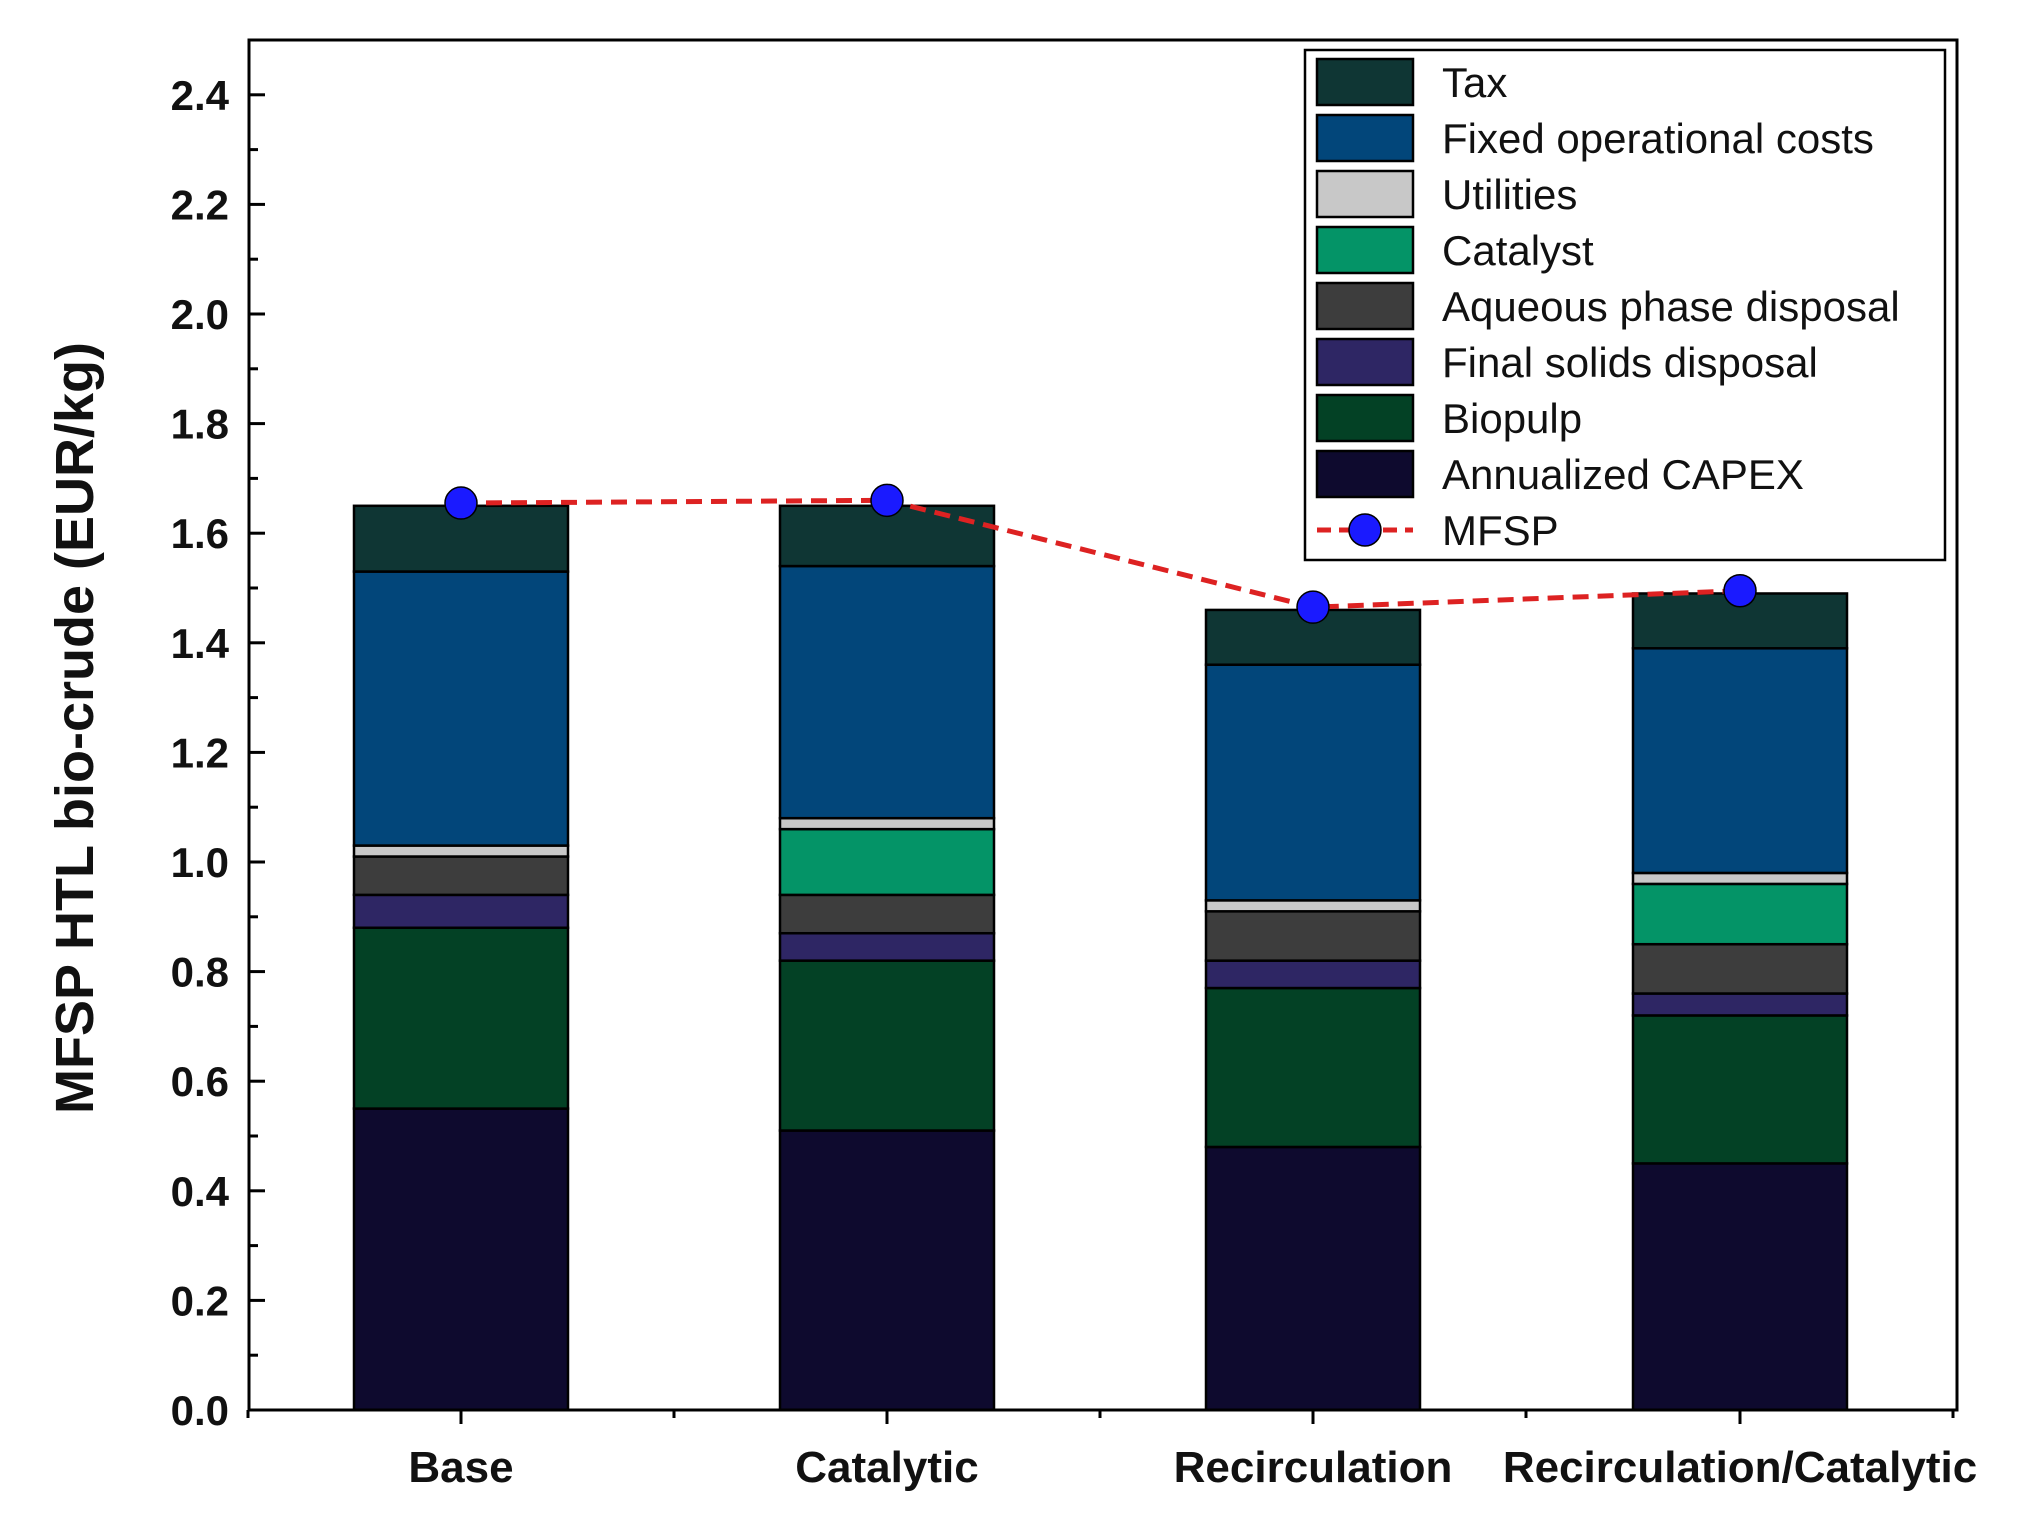  What do you see at coordinates (200, 972) in the screenshot?
I see `y-tick-label-4: 0.8` at bounding box center [200, 972].